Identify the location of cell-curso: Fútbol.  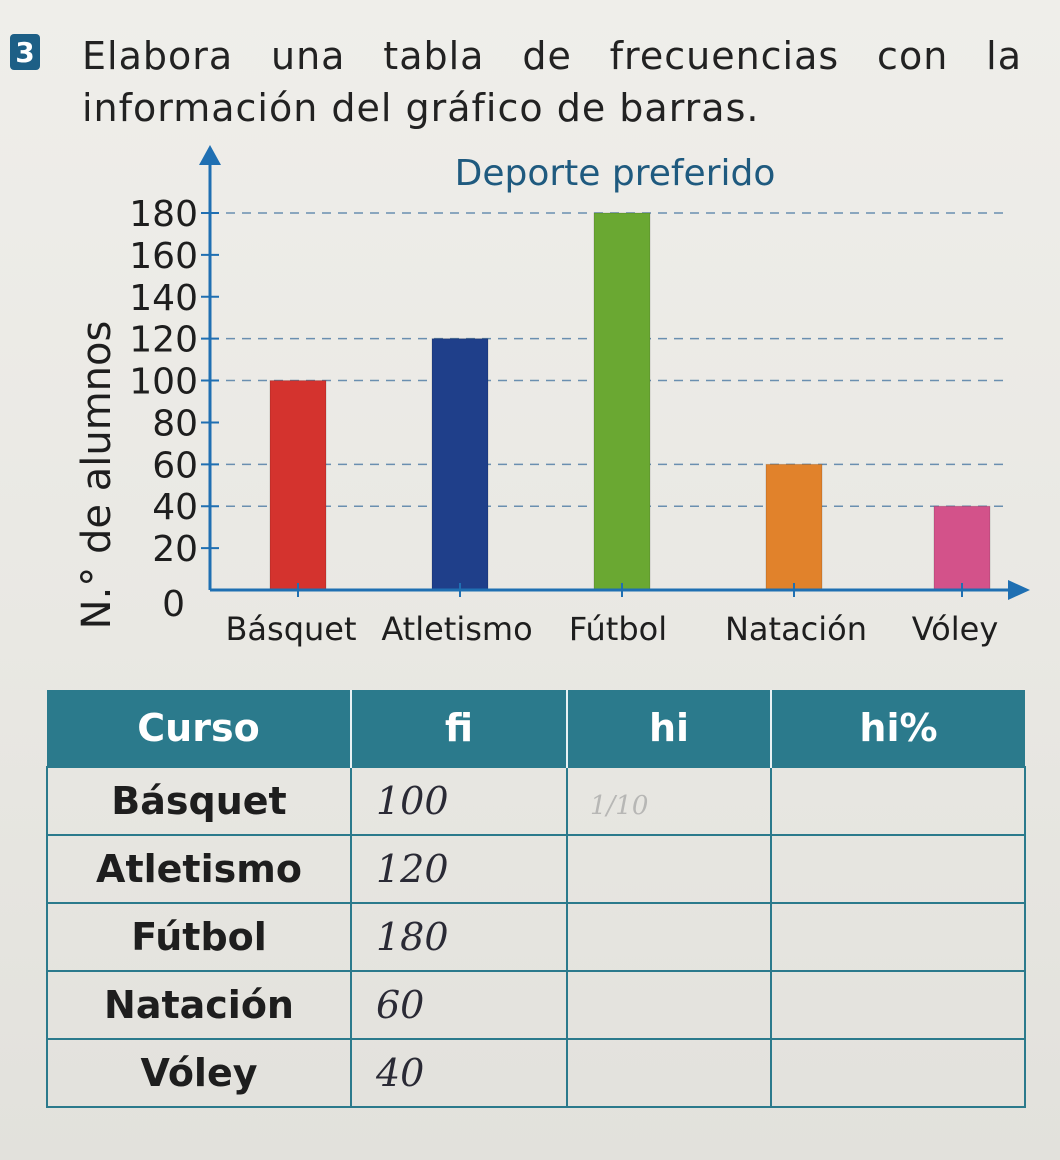
(199, 937).